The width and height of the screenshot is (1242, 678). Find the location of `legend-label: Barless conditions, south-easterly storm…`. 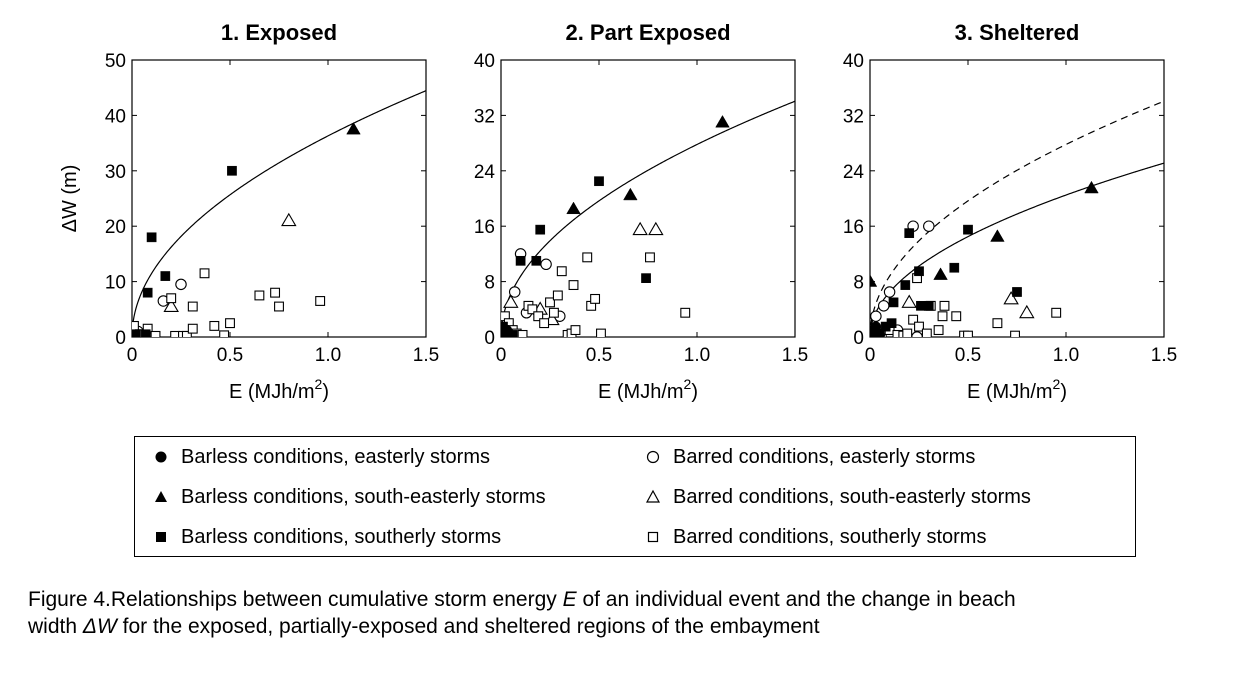

legend-label: Barless conditions, south-easterly storm… is located at coordinates (363, 497).